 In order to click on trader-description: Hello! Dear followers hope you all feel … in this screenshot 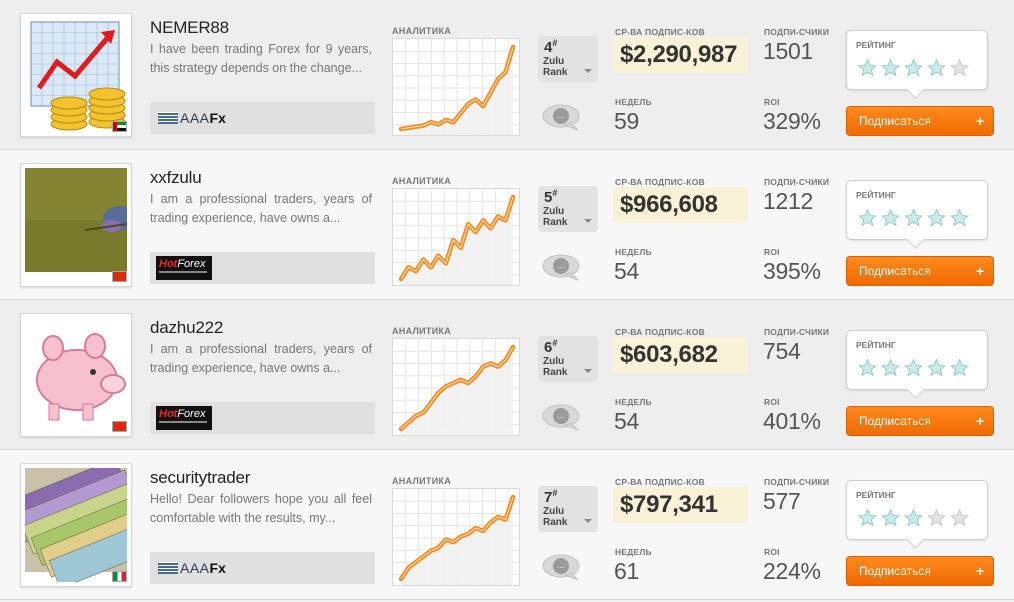, I will do `click(261, 508)`.